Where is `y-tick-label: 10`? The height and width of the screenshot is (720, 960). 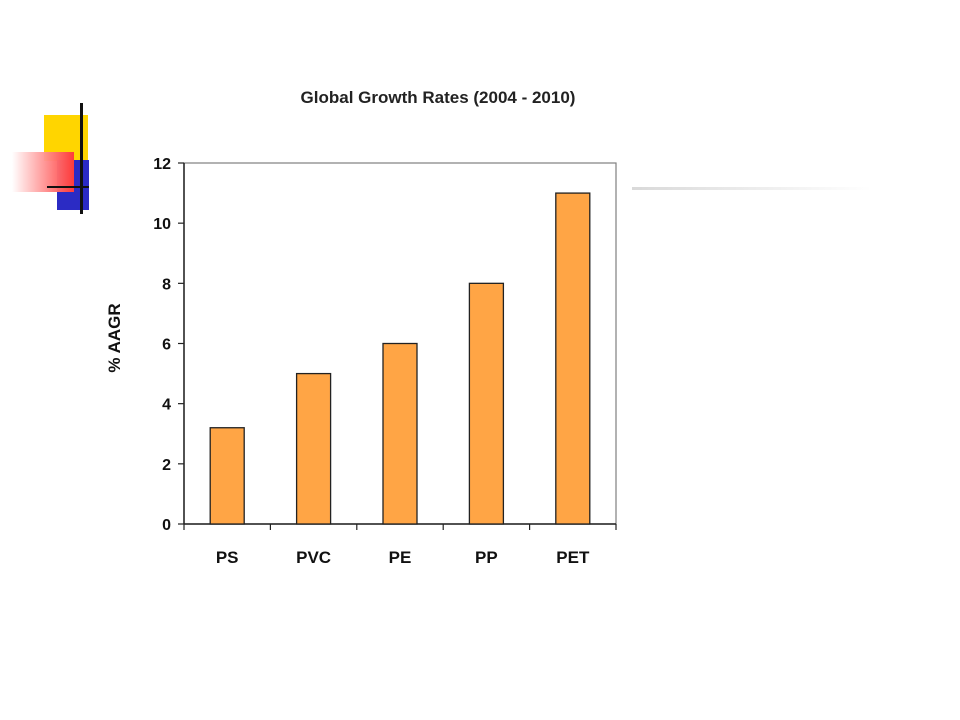 y-tick-label: 10 is located at coordinates (162, 224).